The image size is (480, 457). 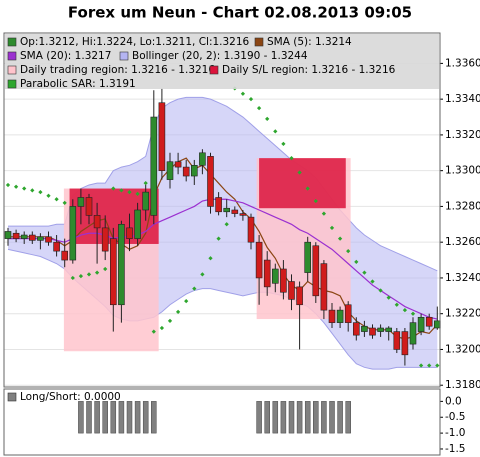 What do you see at coordinates (222, 422) in the screenshot?
I see `plot-bg-lower` at bounding box center [222, 422].